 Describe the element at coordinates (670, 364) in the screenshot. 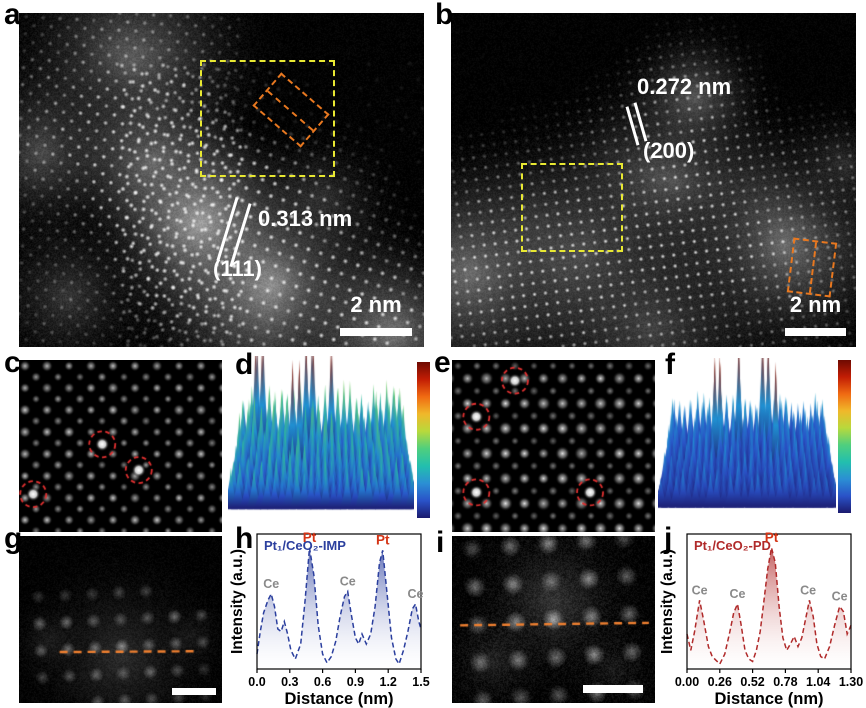

I see `panel-label-f: f` at that location.